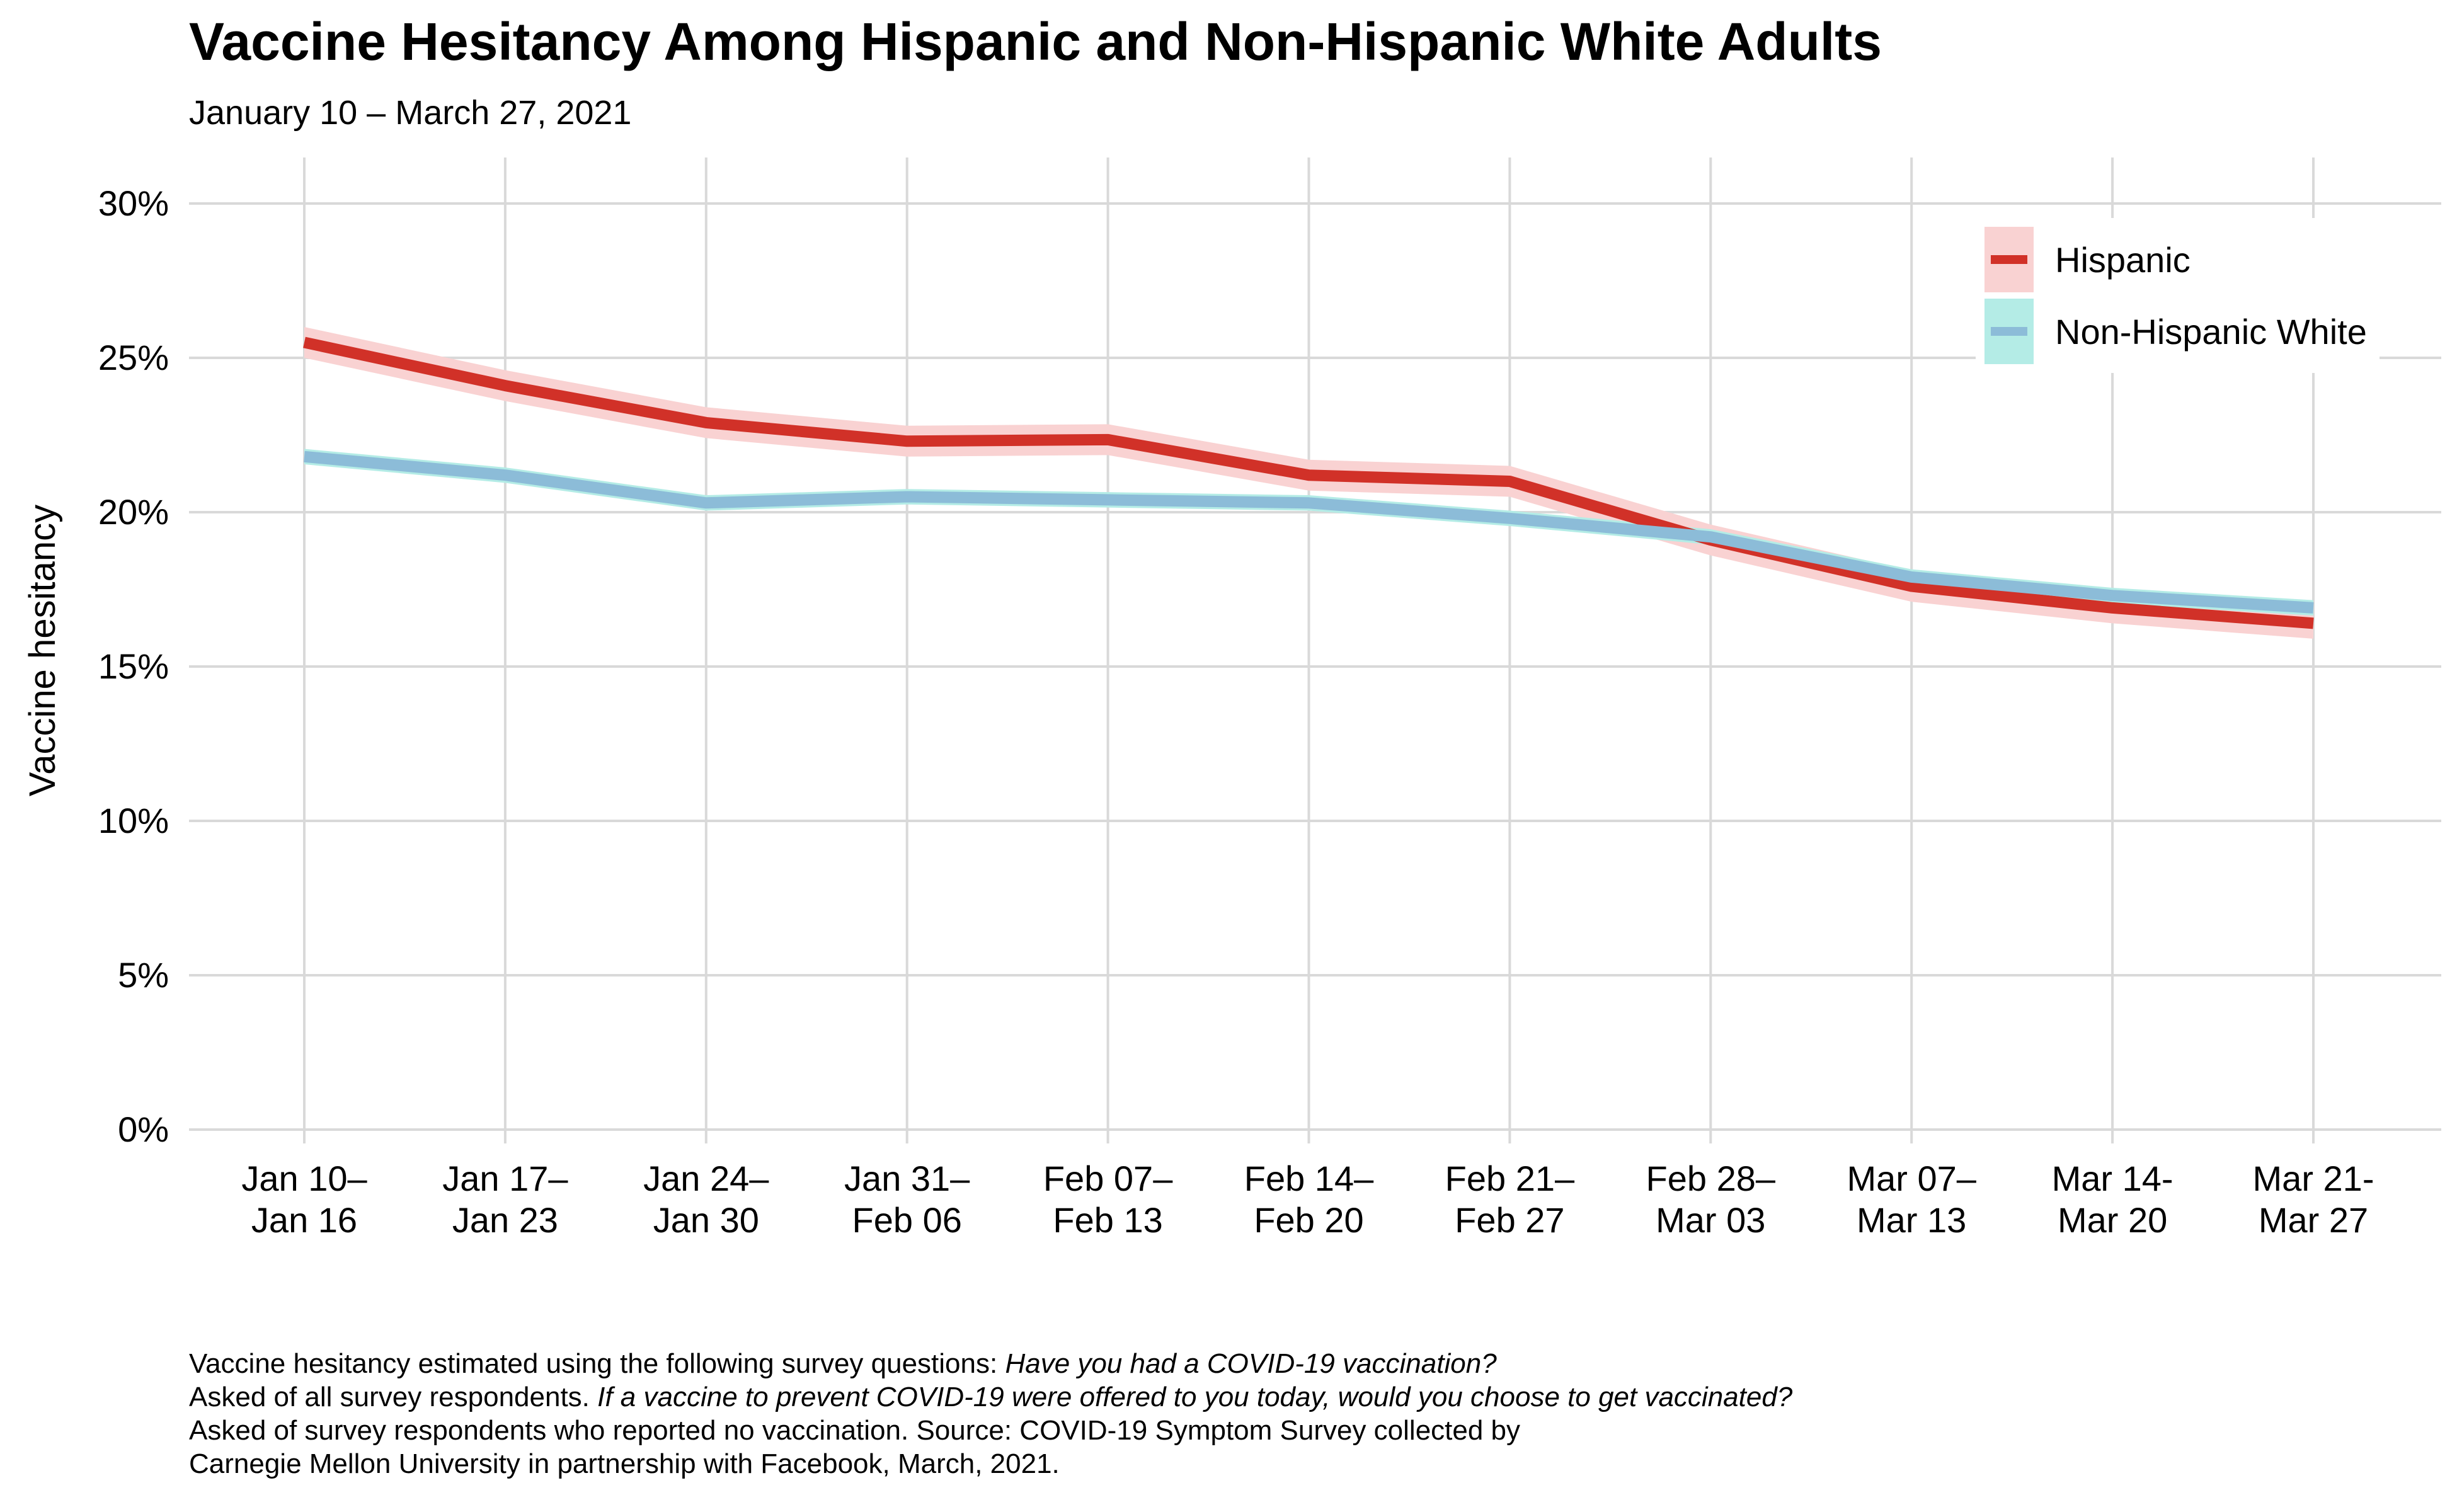 The image size is (2457, 1512). Describe the element at coordinates (706, 1199) in the screenshot. I see `x-tick-label: Jan 24– Jan 30` at that location.